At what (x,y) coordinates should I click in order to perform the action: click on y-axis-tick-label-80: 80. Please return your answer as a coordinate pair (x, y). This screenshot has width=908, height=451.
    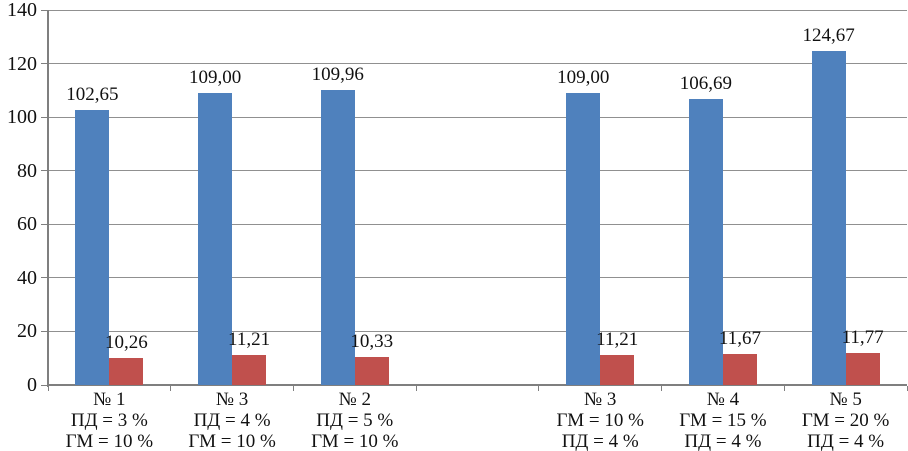
    Looking at the image, I should click on (27, 170).